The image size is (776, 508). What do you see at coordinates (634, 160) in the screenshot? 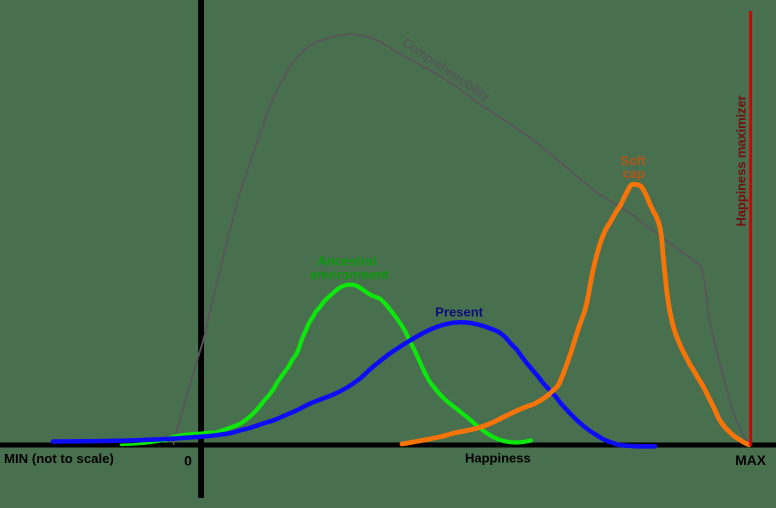
I see `svg-text: Soft` at bounding box center [634, 160].